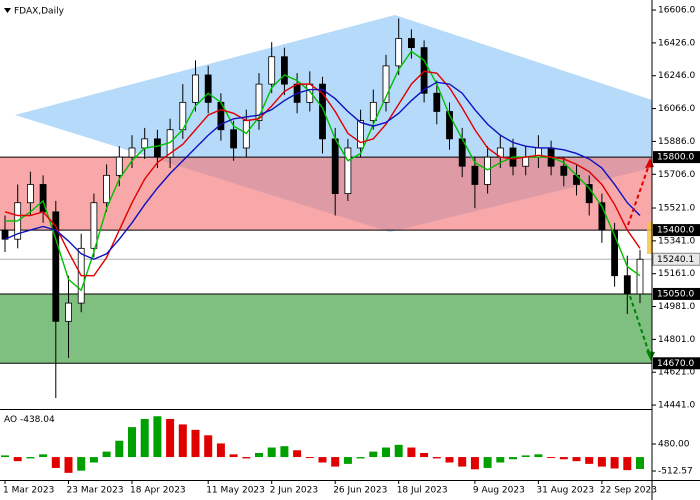 The height and width of the screenshot is (500, 700). Describe the element at coordinates (676, 373) in the screenshot. I see `y-tick-label: 14621.0` at that location.